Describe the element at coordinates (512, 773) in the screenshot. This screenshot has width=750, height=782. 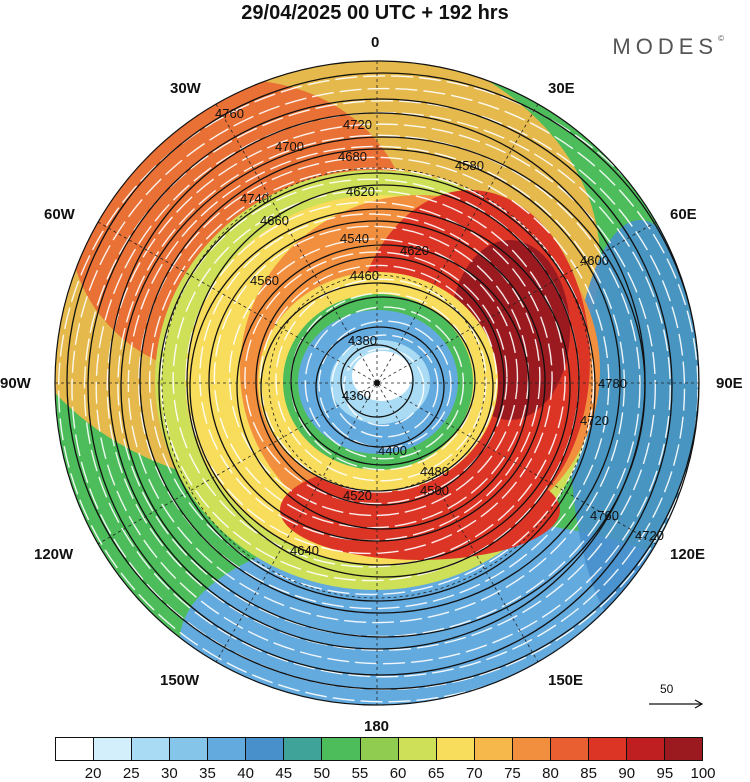
I see `colorbar-tick-label: 75` at that location.